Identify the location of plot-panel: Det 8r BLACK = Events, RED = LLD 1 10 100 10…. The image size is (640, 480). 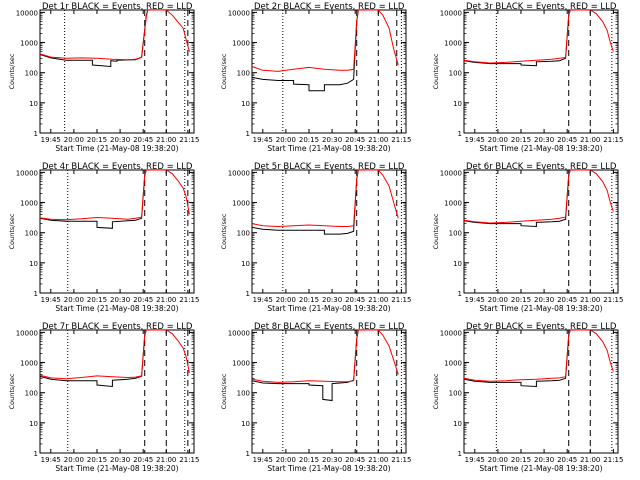
(315, 397).